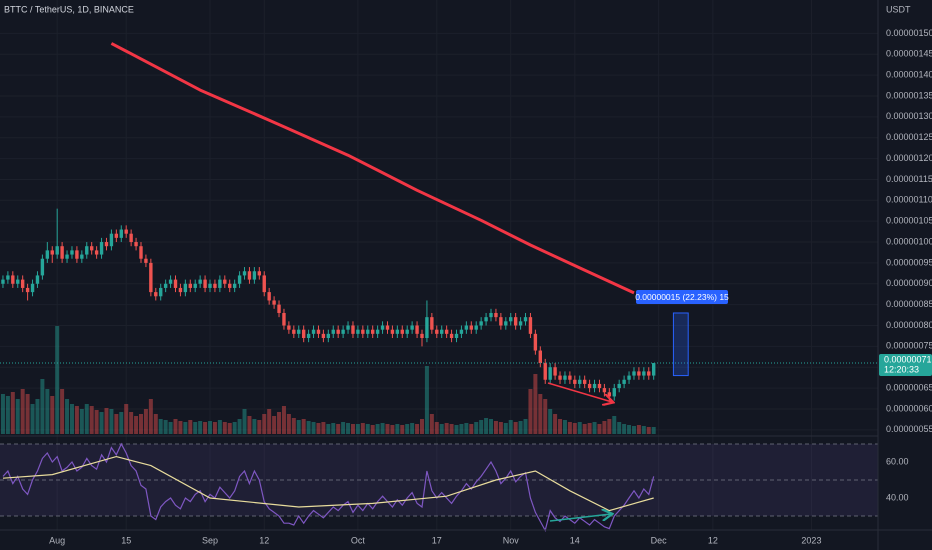 This screenshot has width=932, height=550. I want to click on y-tick-label: 0.00000095, so click(909, 262).